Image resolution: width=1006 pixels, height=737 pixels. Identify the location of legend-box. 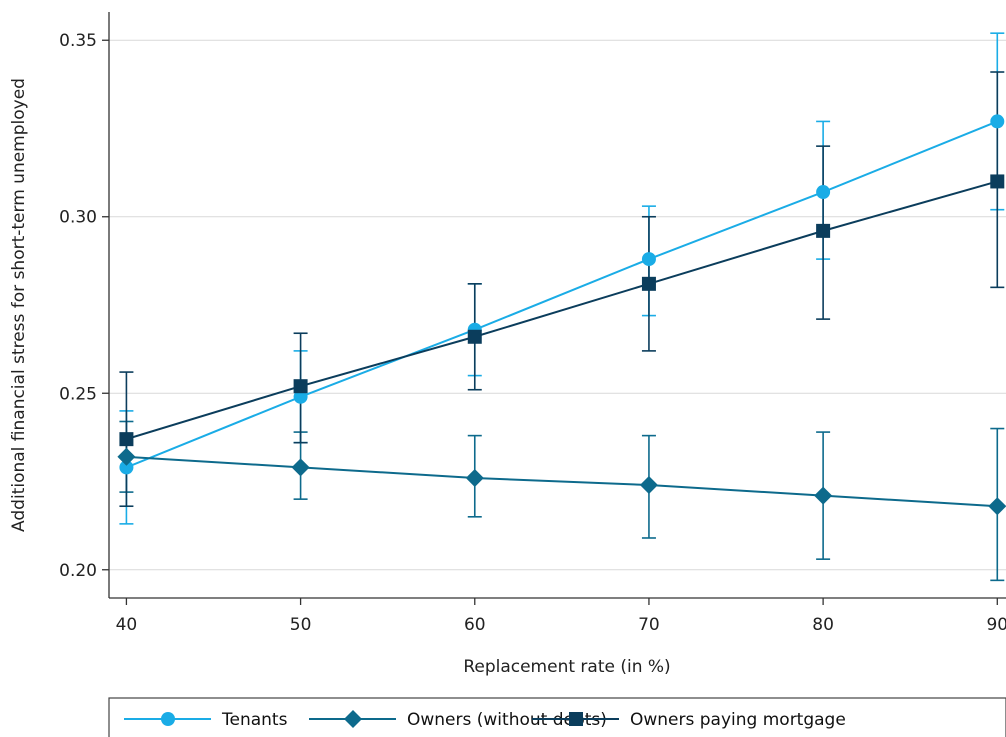
(557, 717).